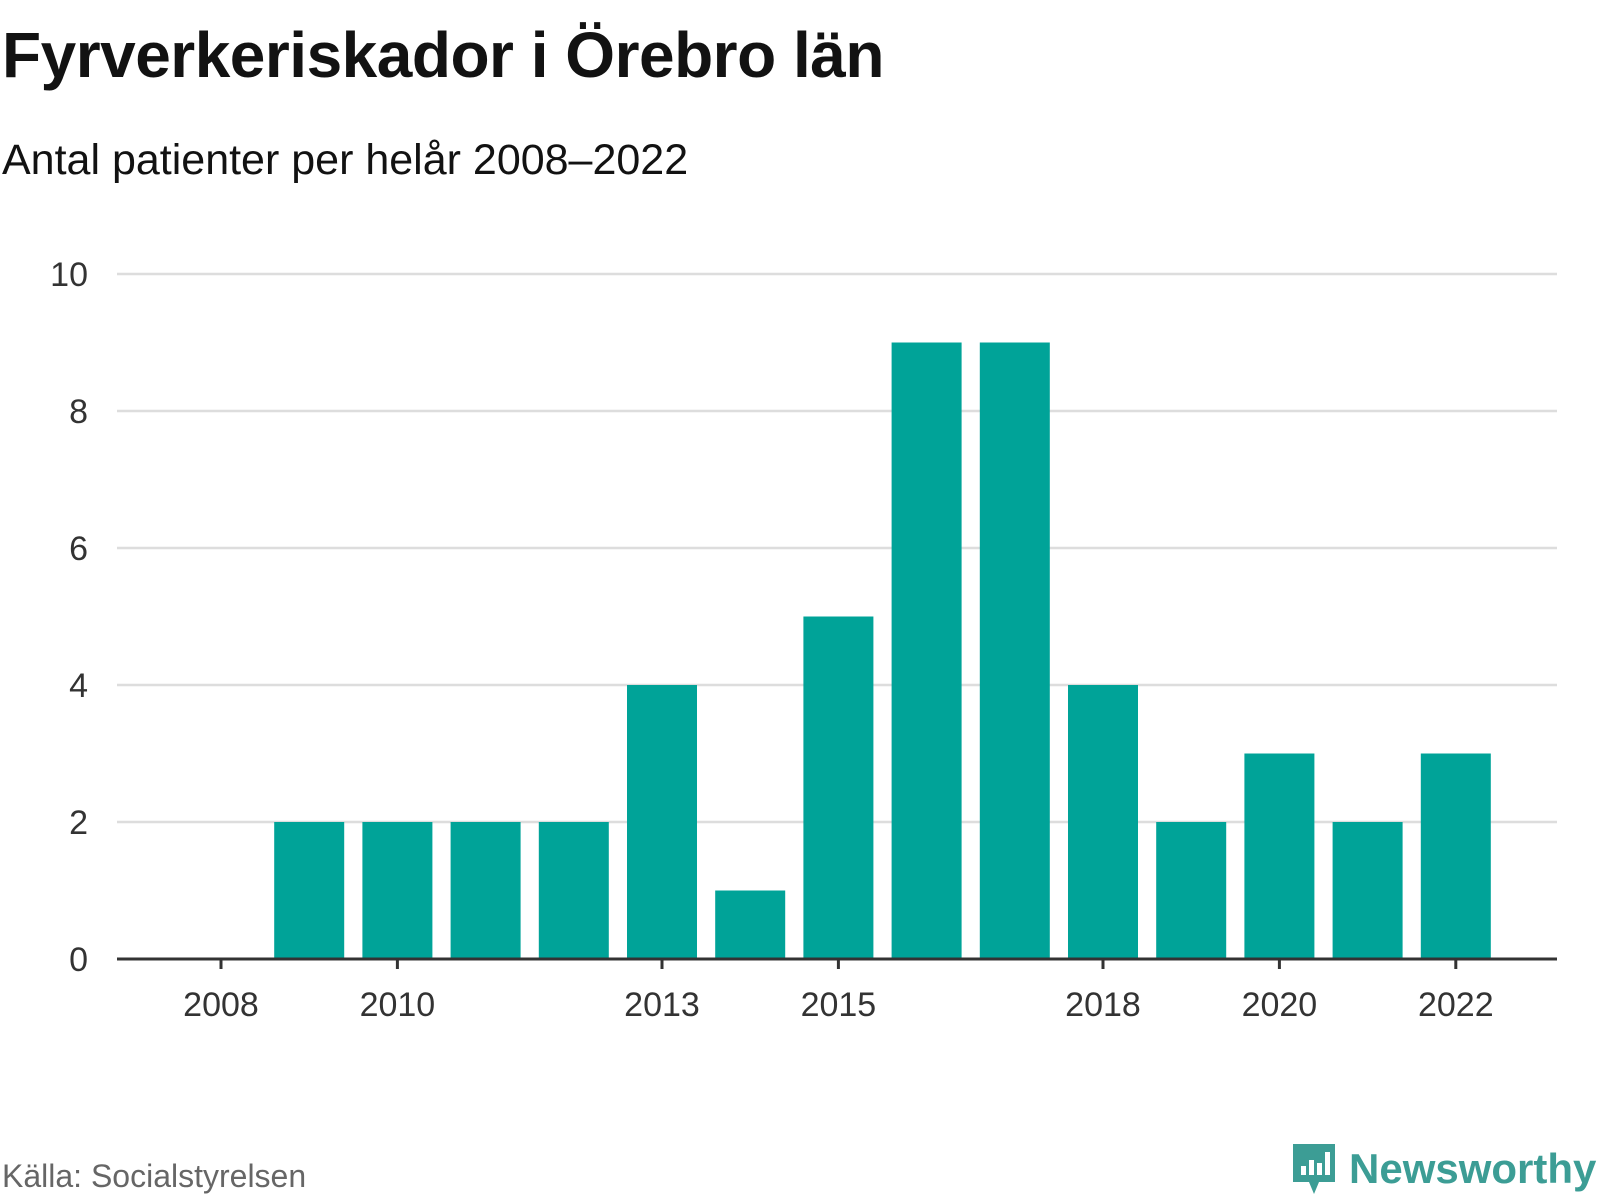 This screenshot has height=1200, width=1600. I want to click on y-tick-label: 4, so click(78, 686).